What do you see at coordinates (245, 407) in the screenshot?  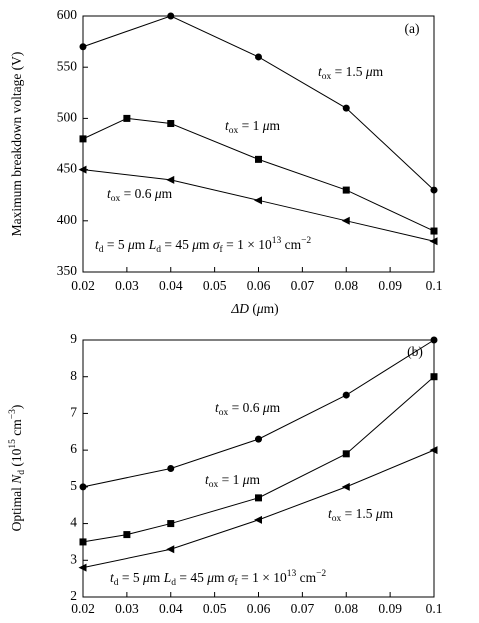 I see `text-part: = 0.6` at bounding box center [245, 407].